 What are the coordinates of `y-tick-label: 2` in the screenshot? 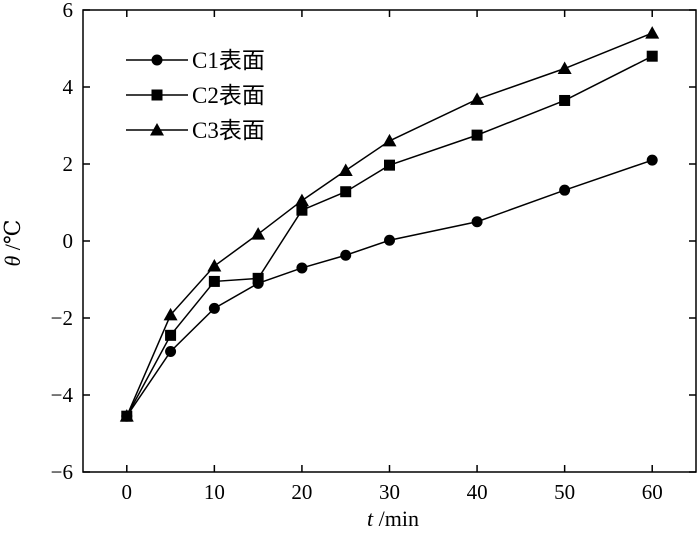 It's located at (68, 164).